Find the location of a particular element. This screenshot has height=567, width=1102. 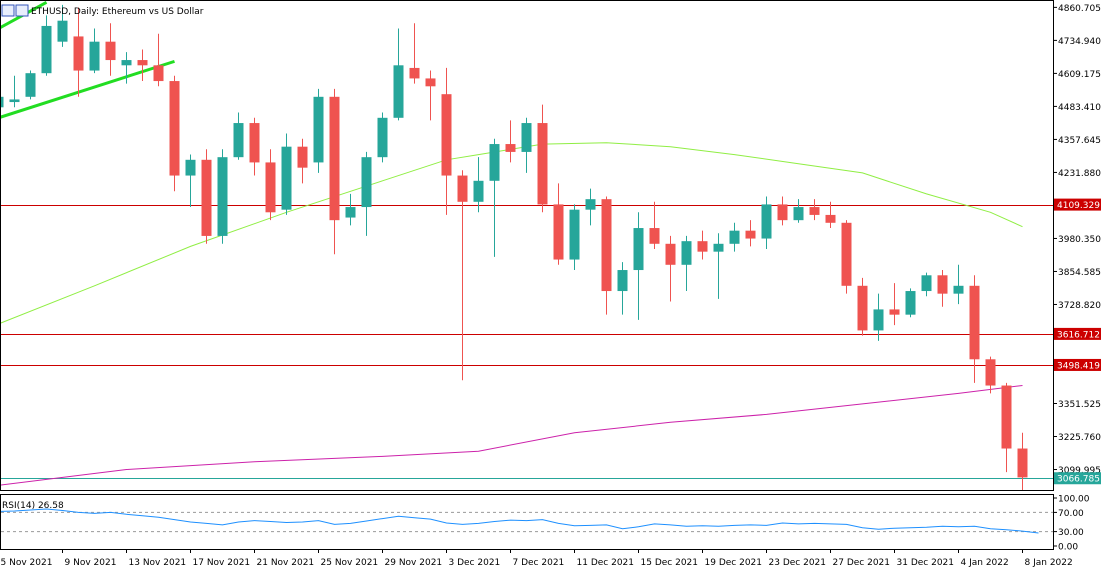

price-tick-label: 4357.645 is located at coordinates (1079, 141).